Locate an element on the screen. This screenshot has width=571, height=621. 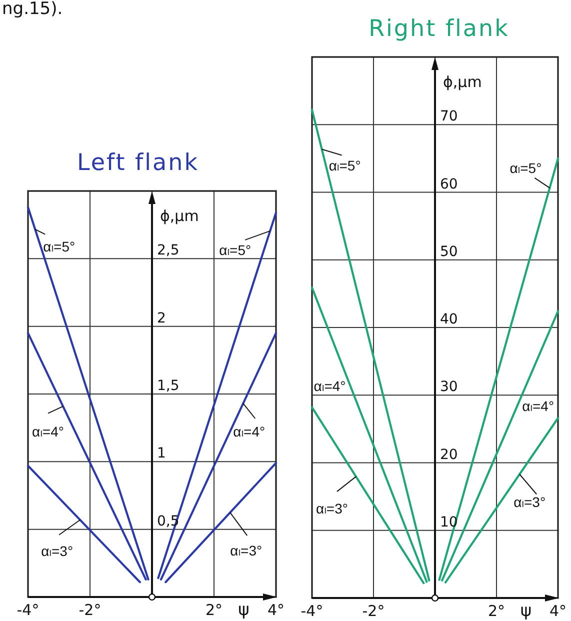
y-tick-label: 1 is located at coordinates (161, 454).